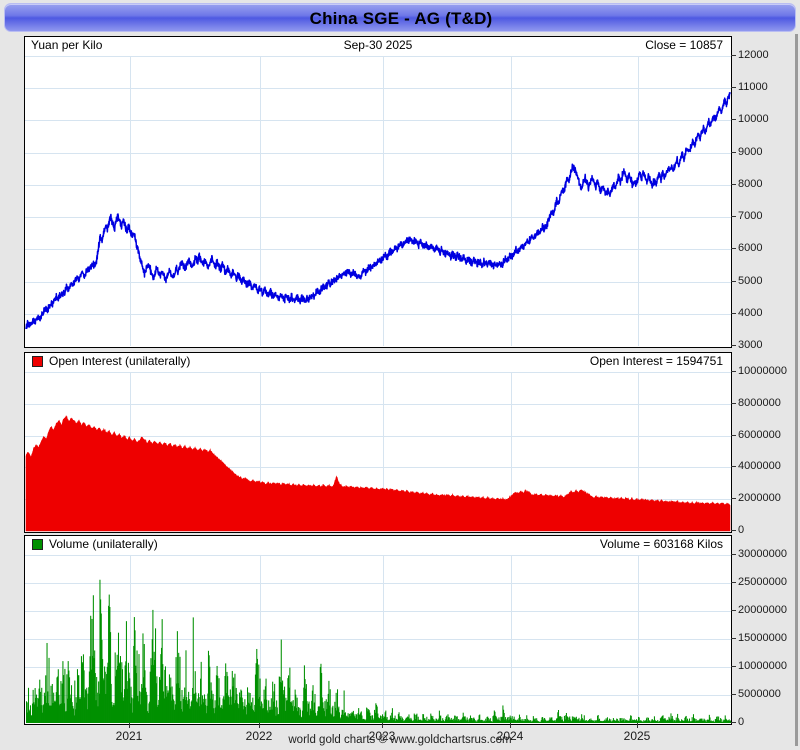 The width and height of the screenshot is (800, 750). What do you see at coordinates (510, 736) in the screenshot?
I see `x-axis-tick-label: 2024` at bounding box center [510, 736].